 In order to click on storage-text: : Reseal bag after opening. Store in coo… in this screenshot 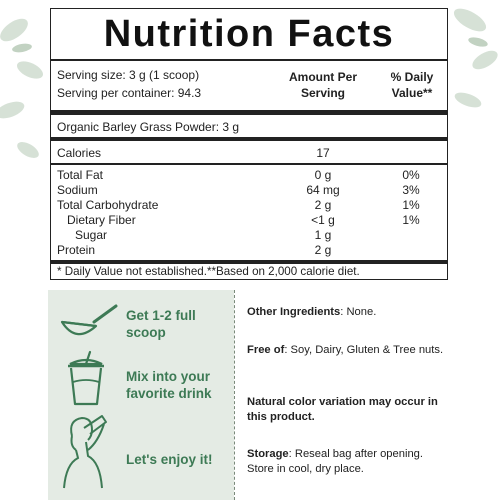, I will do `click(335, 461)`.